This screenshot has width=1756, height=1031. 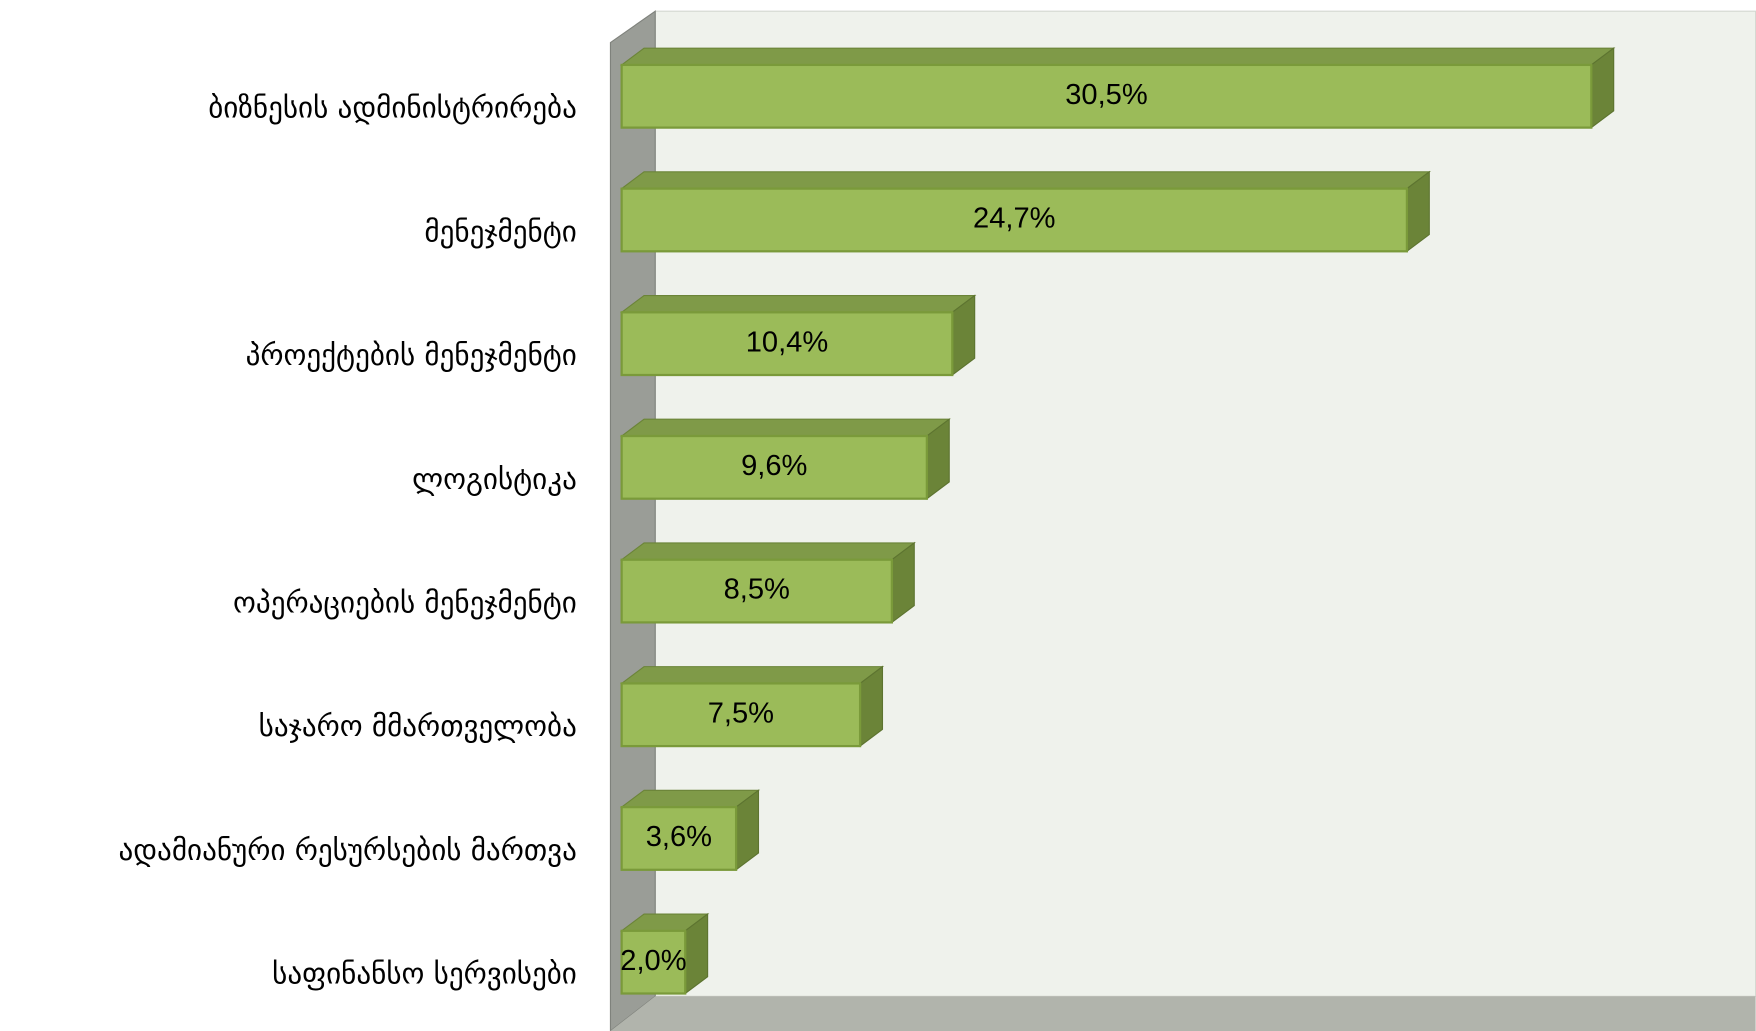 What do you see at coordinates (347, 850) in the screenshot?
I see `category-label: ადამიანური რესურსების მართვა` at bounding box center [347, 850].